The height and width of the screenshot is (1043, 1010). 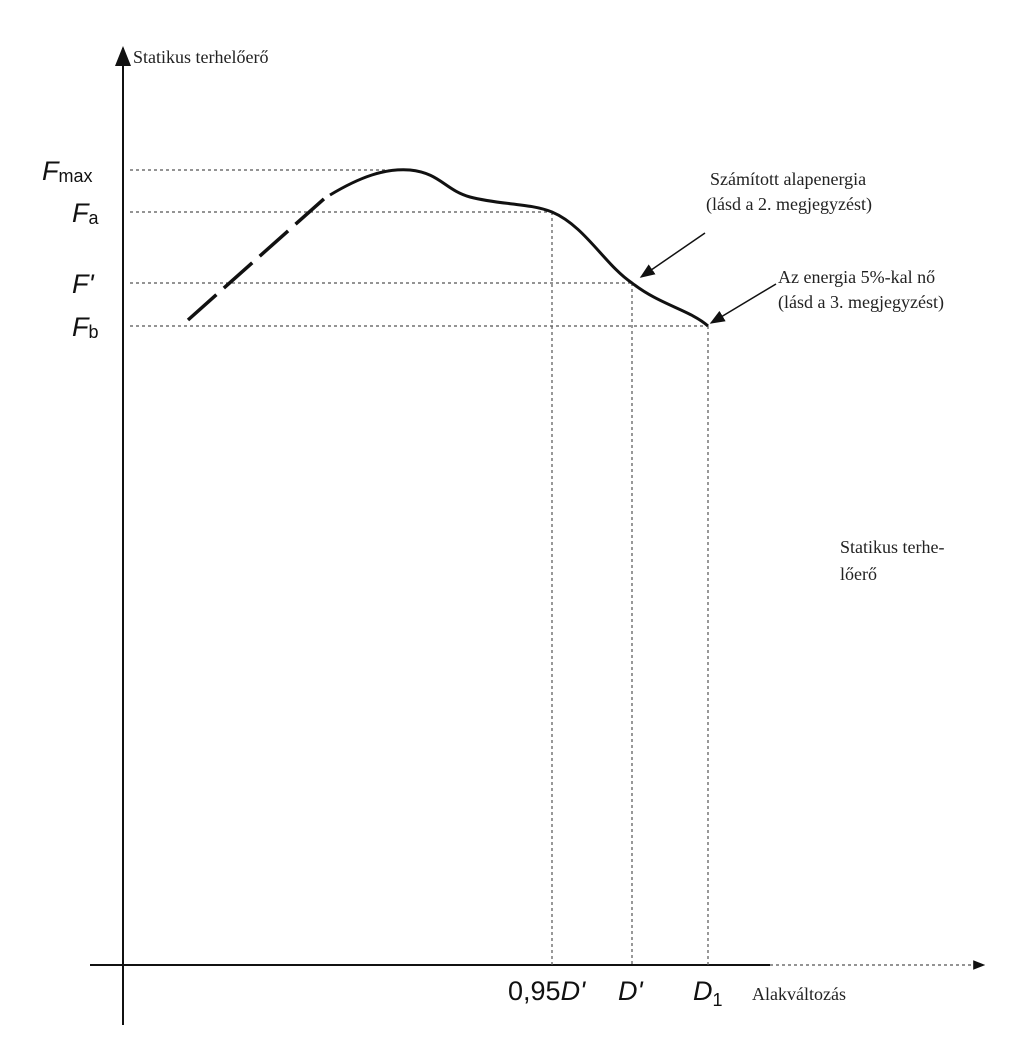 What do you see at coordinates (788, 179) in the screenshot?
I see `annotation: Számított alapenergia` at bounding box center [788, 179].